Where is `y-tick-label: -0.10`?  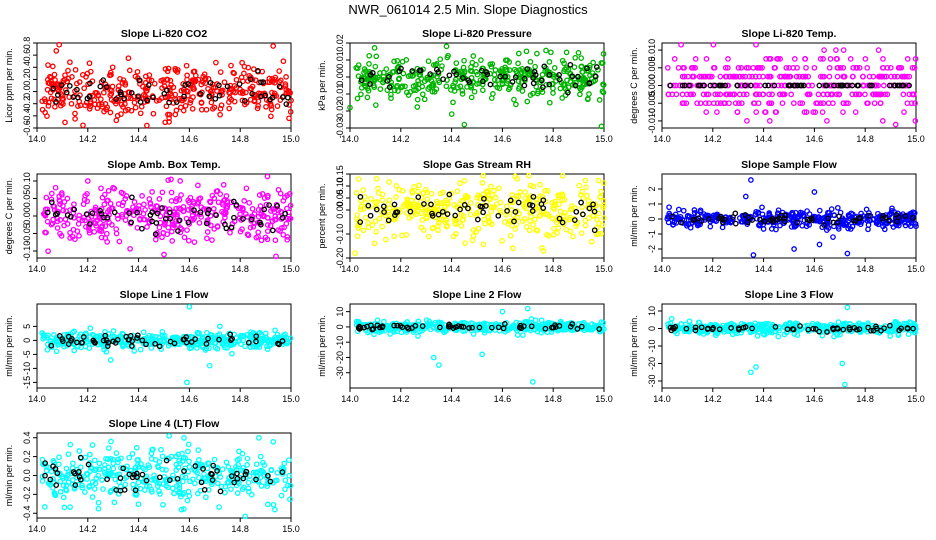
y-tick-label: -0.10 is located at coordinates (340, 234).